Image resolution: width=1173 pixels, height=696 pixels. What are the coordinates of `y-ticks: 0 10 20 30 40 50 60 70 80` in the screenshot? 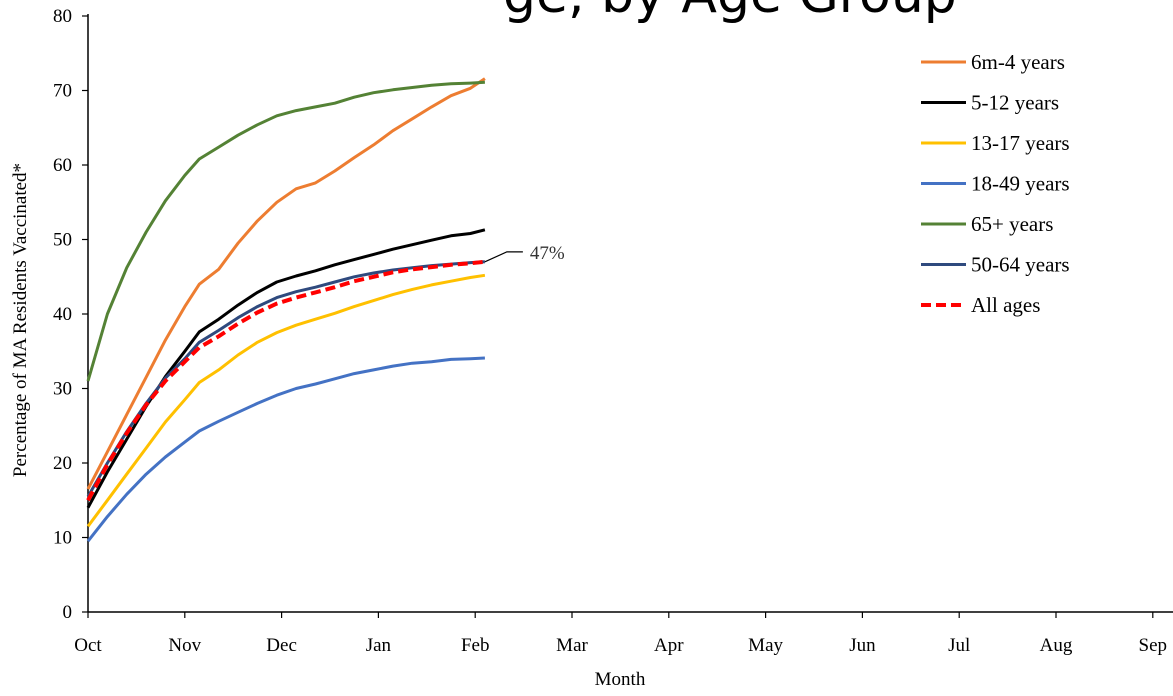 It's located at (70, 314).